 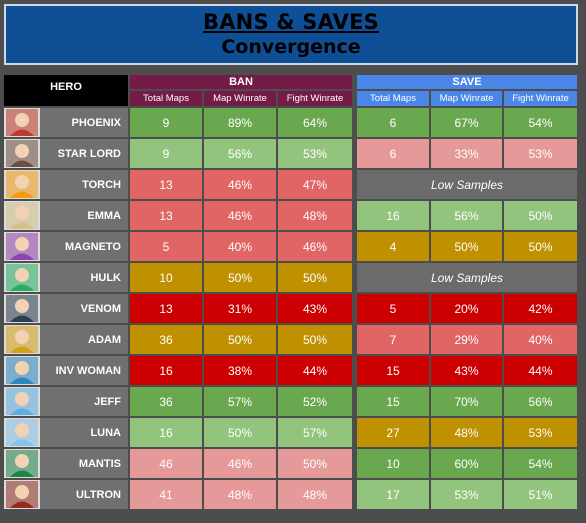 I want to click on venom-avatar, so click(x=22, y=308).